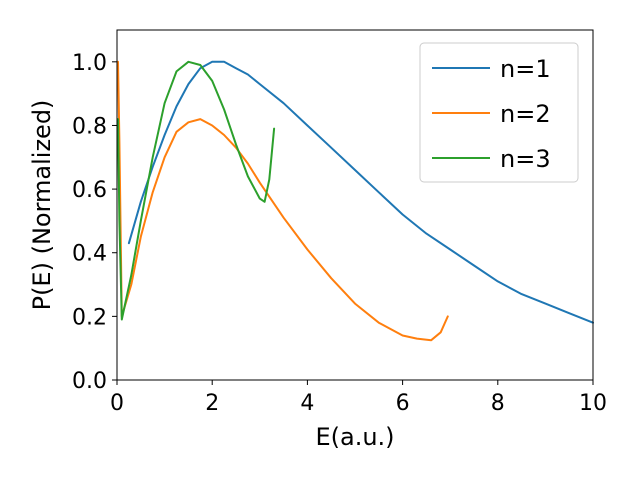 Image resolution: width=640 pixels, height=480 pixels. What do you see at coordinates (307, 403) in the screenshot?
I see `x-tick-label: 4` at bounding box center [307, 403].